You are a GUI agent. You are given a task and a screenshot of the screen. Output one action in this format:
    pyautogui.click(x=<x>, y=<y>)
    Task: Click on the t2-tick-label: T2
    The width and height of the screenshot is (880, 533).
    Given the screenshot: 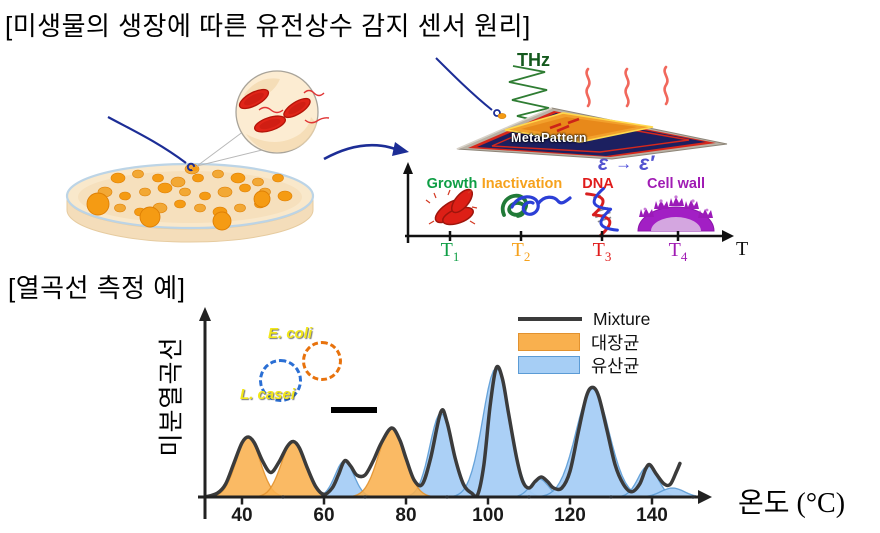 What is the action you would take?
    pyautogui.click(x=521, y=251)
    